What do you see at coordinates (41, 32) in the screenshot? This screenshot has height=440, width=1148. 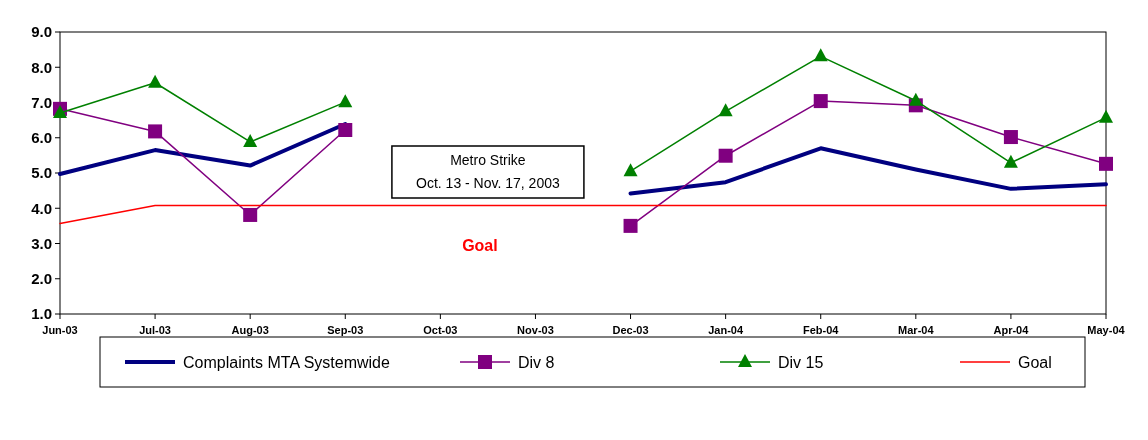 I see `y-tick-label: 9.0` at bounding box center [41, 32].